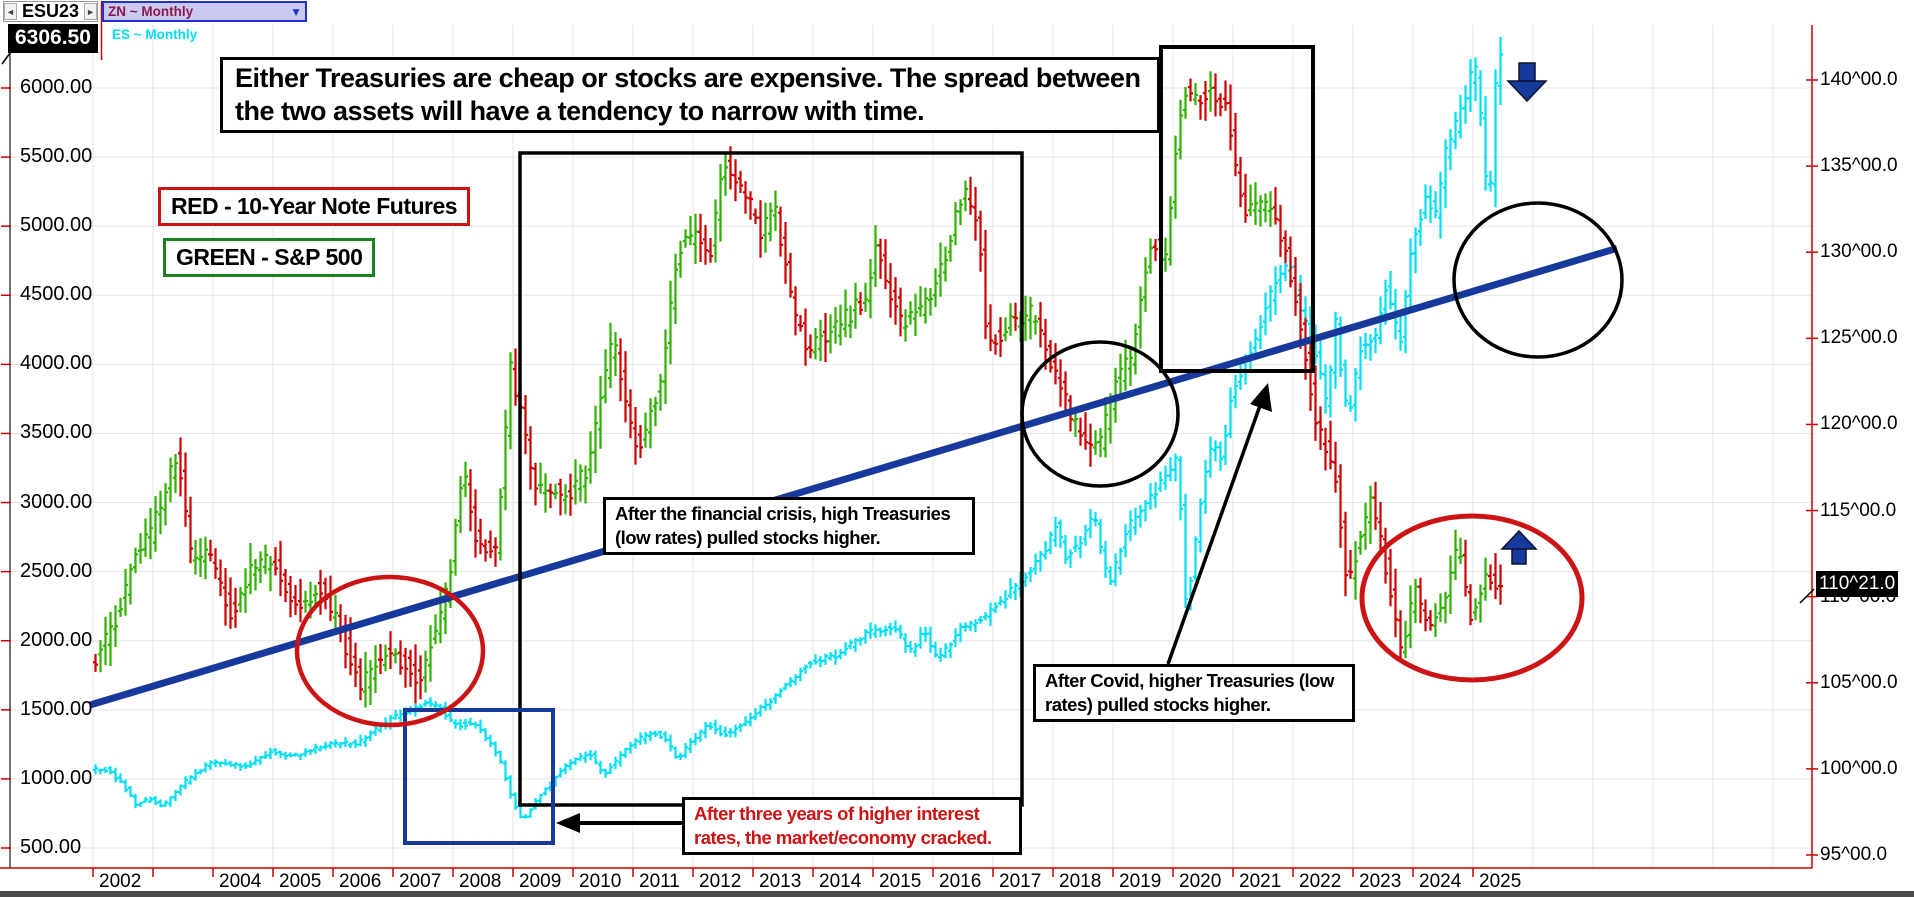  What do you see at coordinates (1472, 598) in the screenshot?
I see `red-ellipse-2024` at bounding box center [1472, 598].